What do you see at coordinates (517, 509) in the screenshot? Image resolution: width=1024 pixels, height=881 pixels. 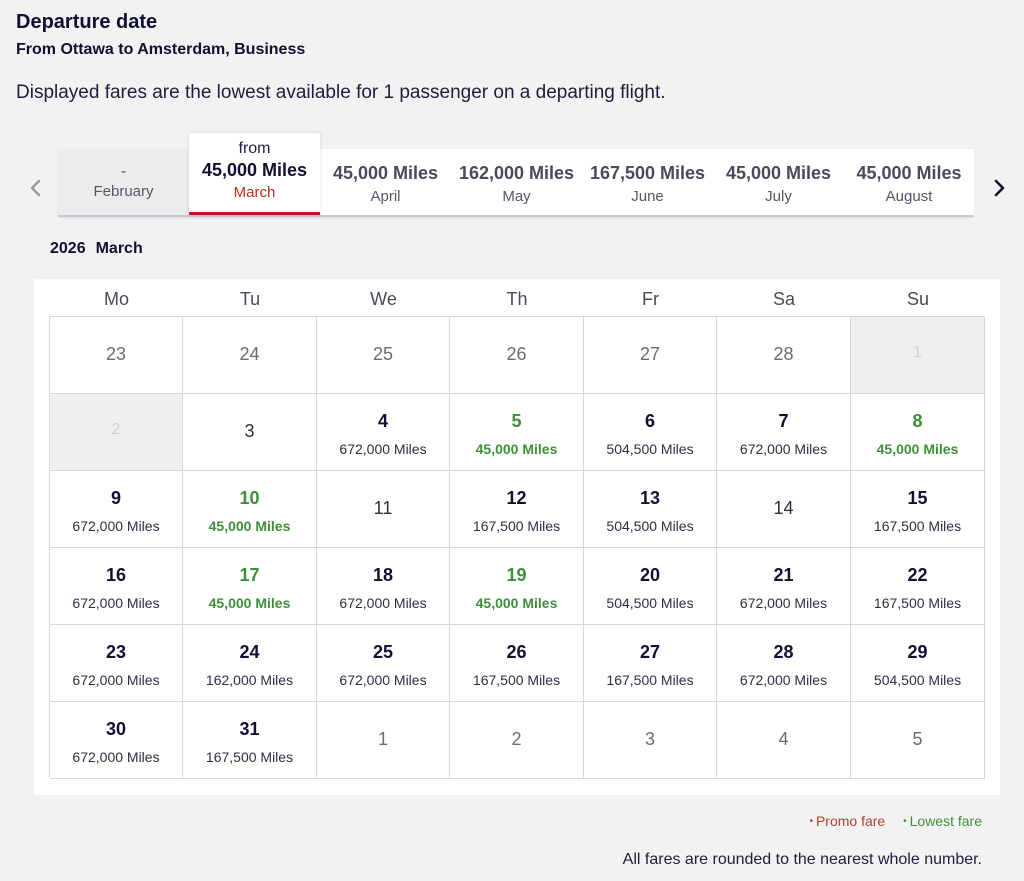 I see `calendar-day-cell: 12 167,500 Miles` at bounding box center [517, 509].